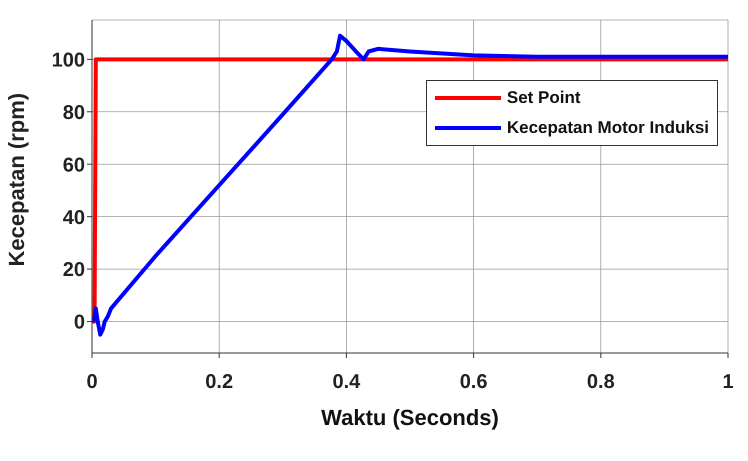 Image resolution: width=748 pixels, height=461 pixels. Describe the element at coordinates (600, 382) in the screenshot. I see `x-tick-label: 0.8` at that location.